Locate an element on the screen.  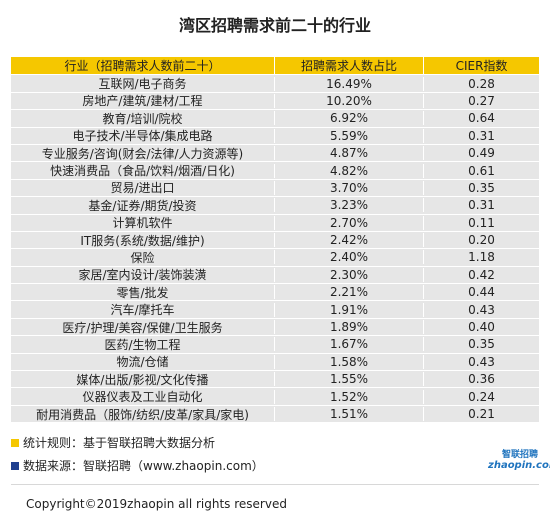
cell-cier: 0.28 is located at coordinates (481, 83).